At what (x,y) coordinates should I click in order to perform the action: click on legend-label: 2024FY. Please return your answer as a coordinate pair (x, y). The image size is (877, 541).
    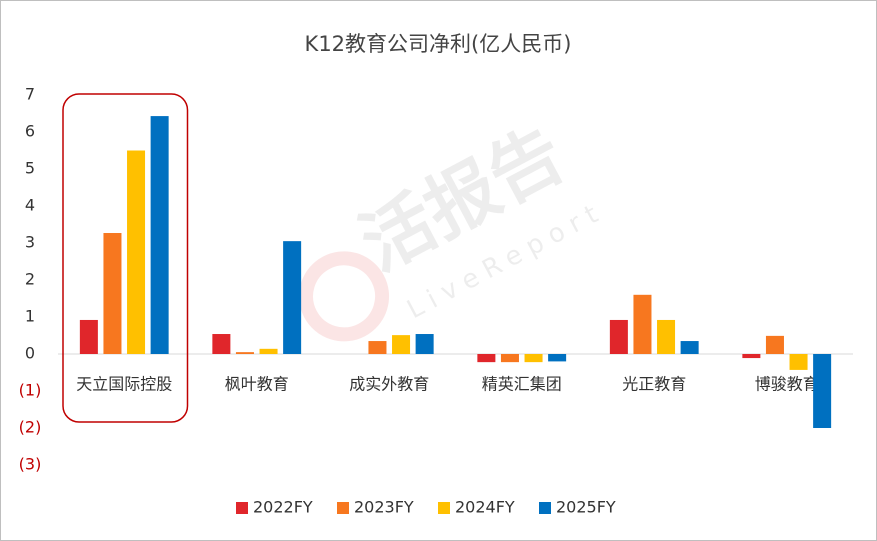
    Looking at the image, I should click on (485, 507).